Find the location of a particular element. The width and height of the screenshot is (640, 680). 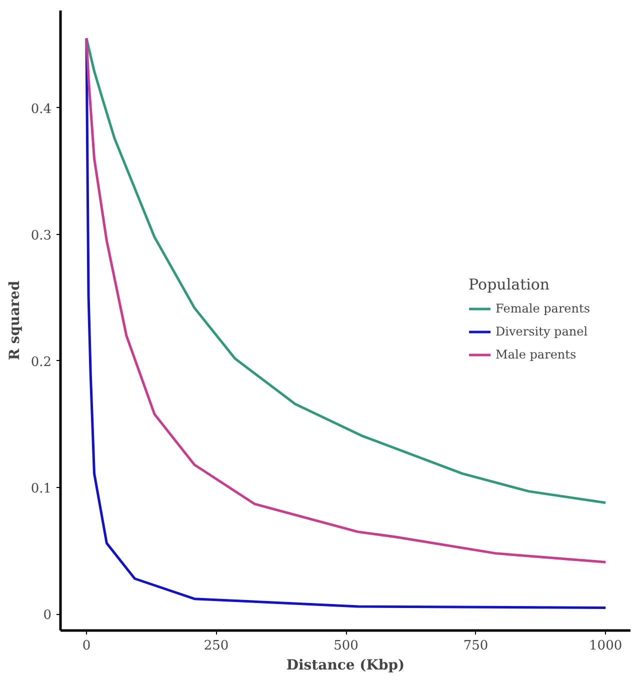

x-tick-label: 750 is located at coordinates (475, 646).